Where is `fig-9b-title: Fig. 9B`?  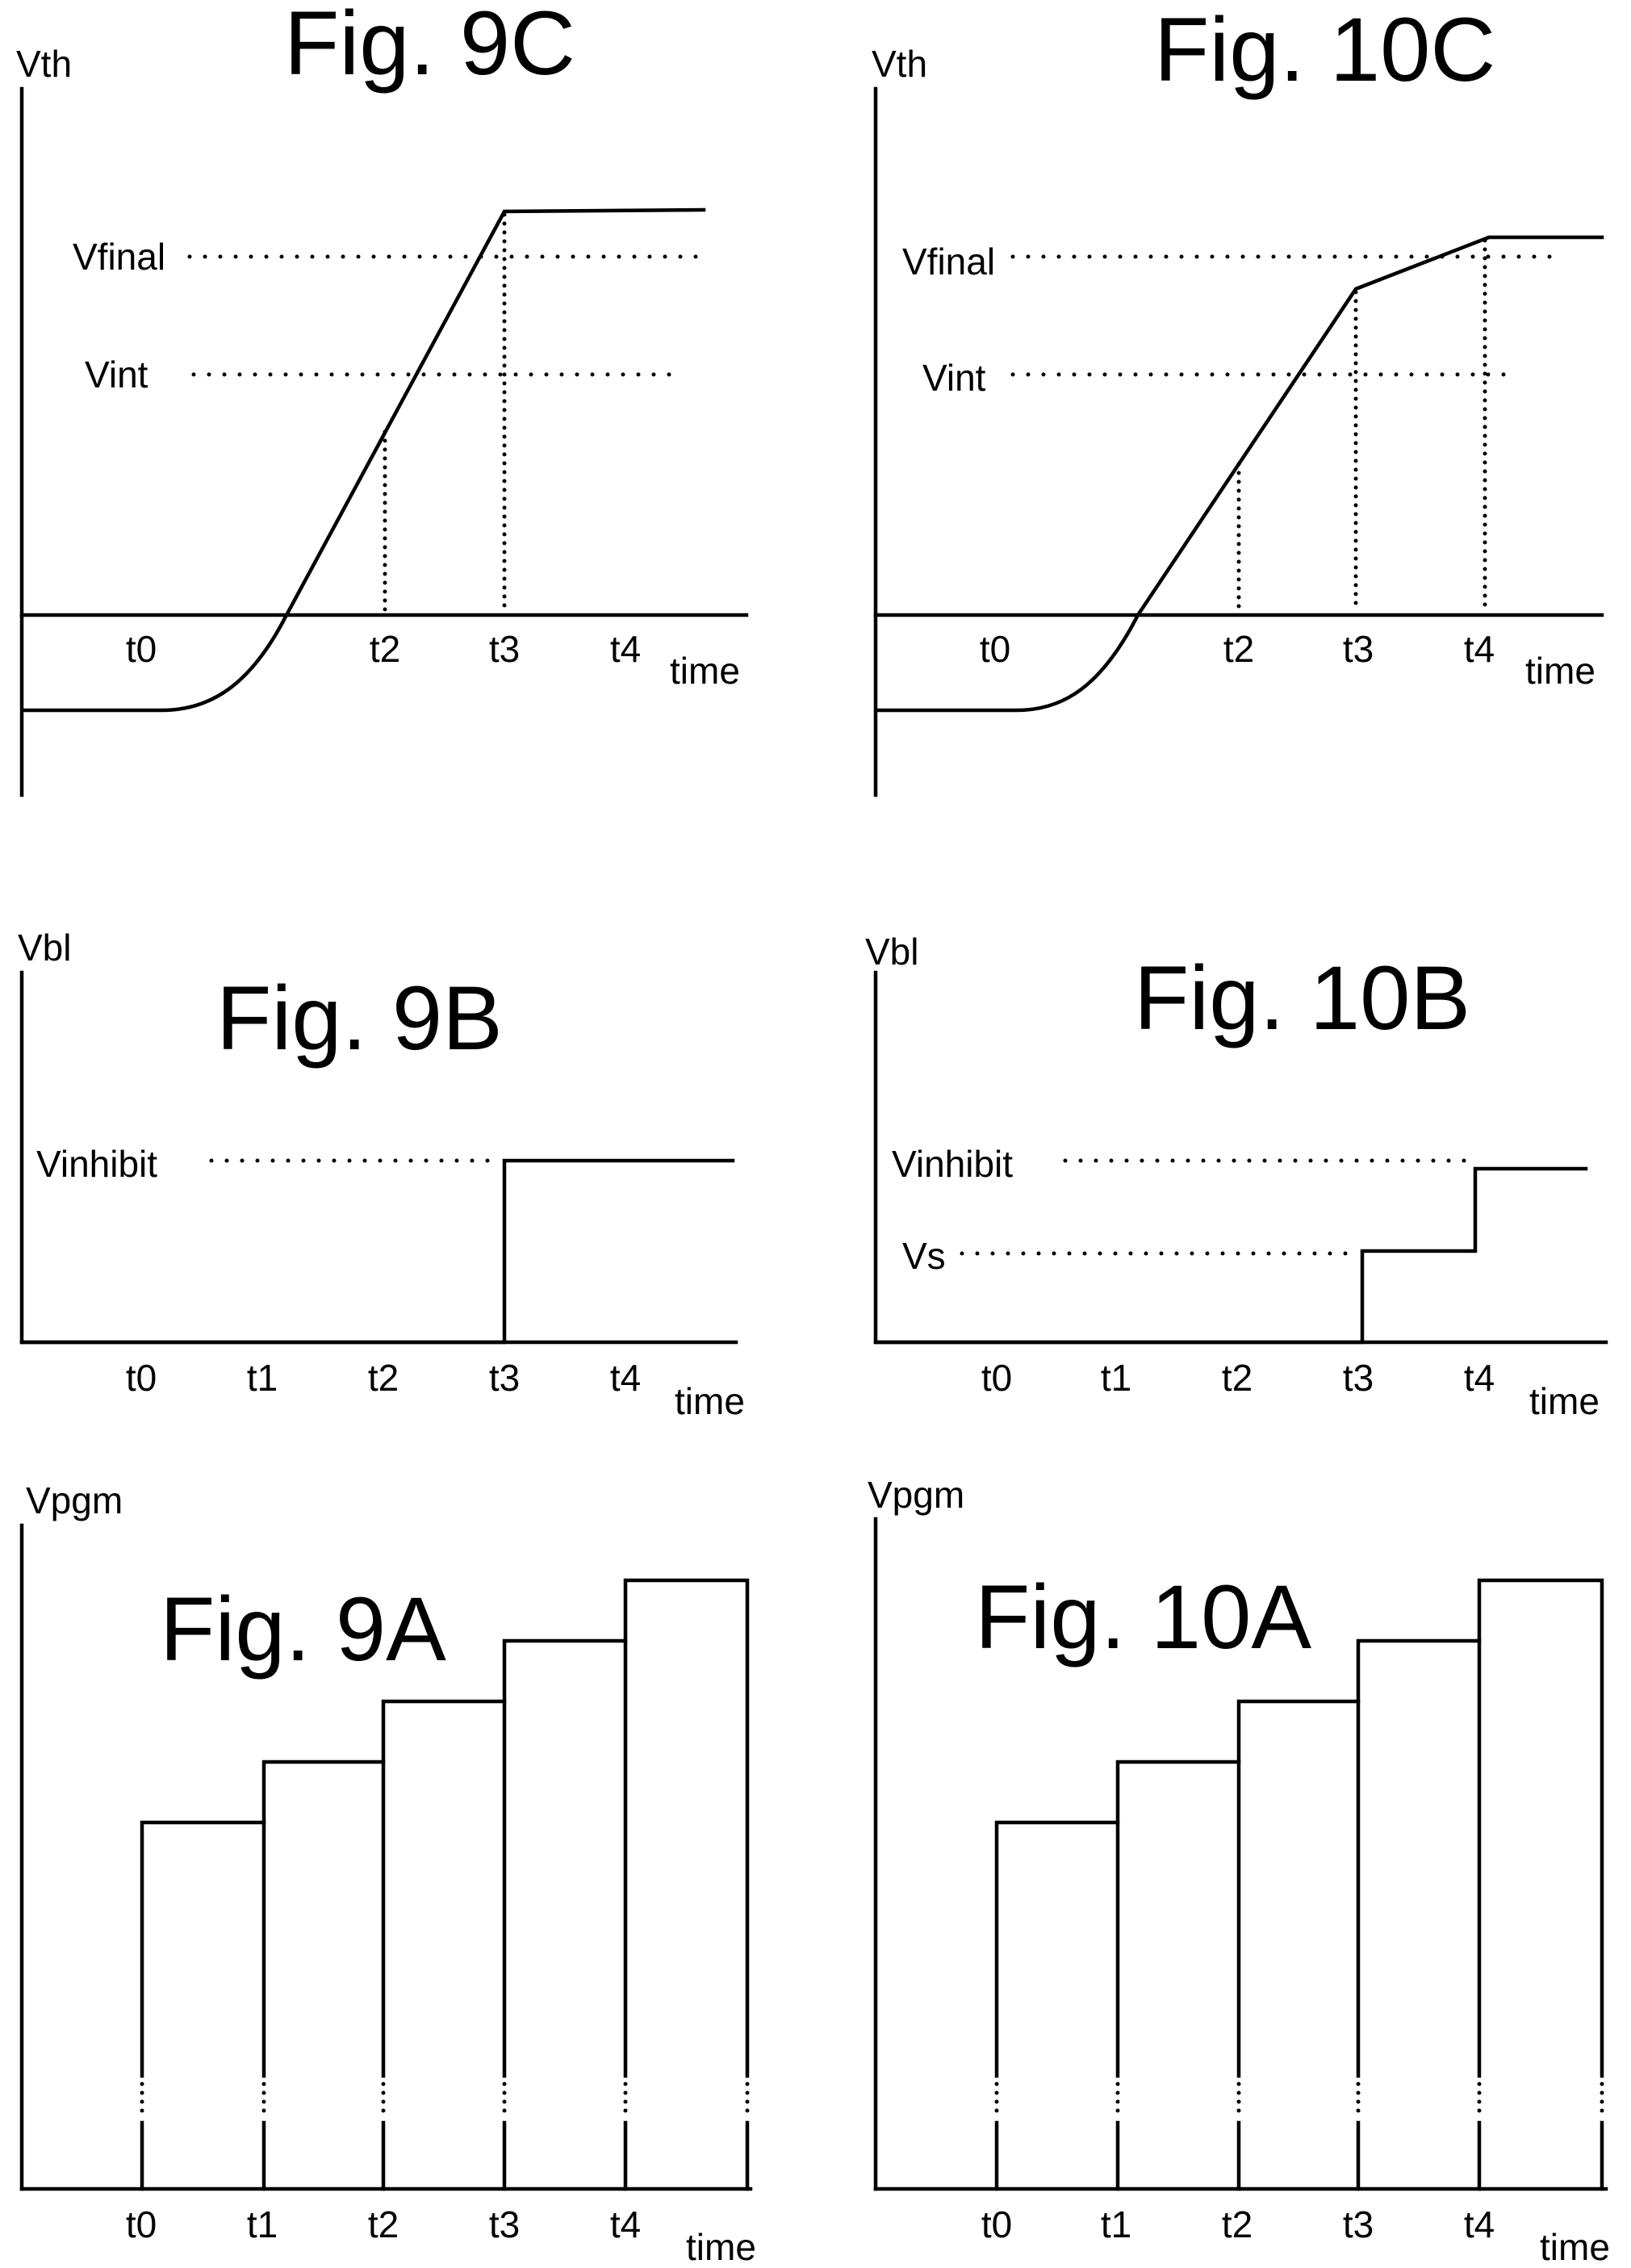
fig-9b-title: Fig. 9B is located at coordinates (359, 1019).